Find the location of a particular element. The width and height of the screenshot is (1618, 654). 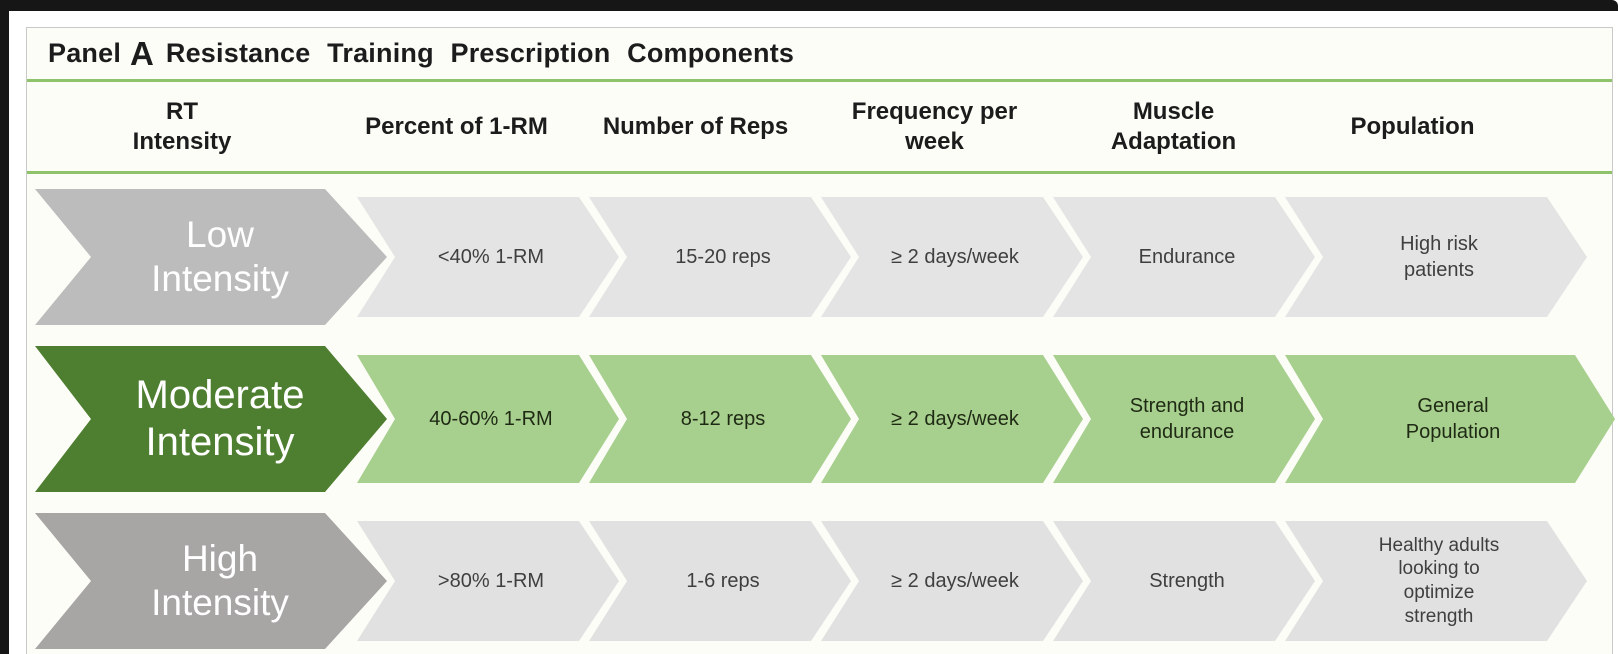

panel-title-word: Panel is located at coordinates (85, 53).